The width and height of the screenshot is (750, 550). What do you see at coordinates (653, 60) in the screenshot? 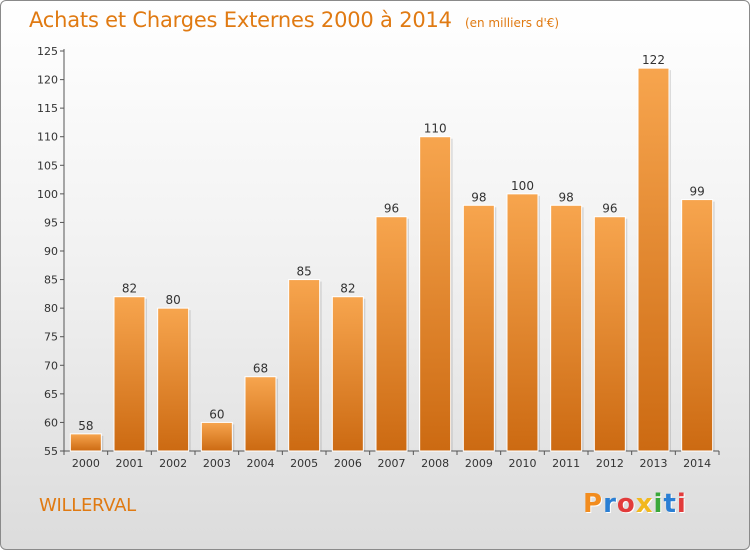
I see `data-label: 122` at bounding box center [653, 60].